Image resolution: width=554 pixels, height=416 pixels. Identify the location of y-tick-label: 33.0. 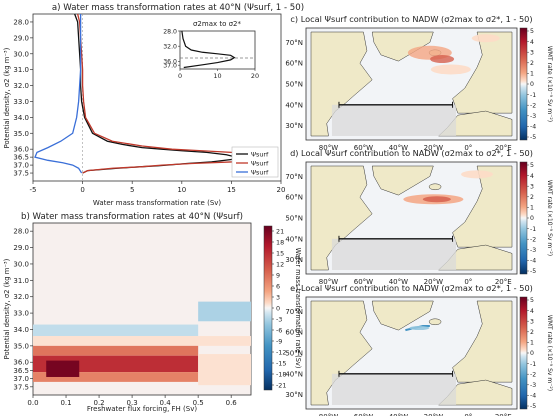
(21, 102).